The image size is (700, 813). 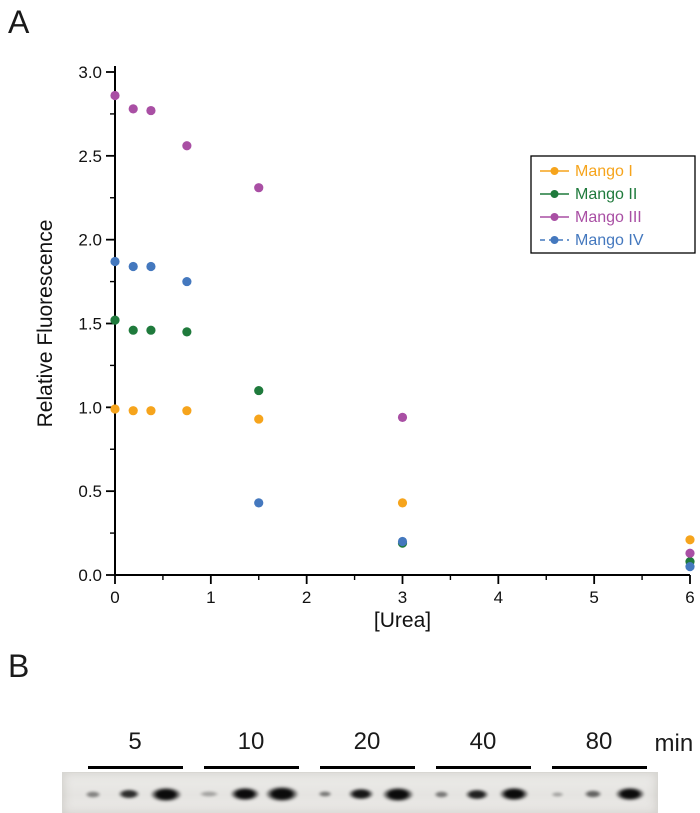 What do you see at coordinates (402, 597) in the screenshot?
I see `x-tick-label: 3` at bounding box center [402, 597].